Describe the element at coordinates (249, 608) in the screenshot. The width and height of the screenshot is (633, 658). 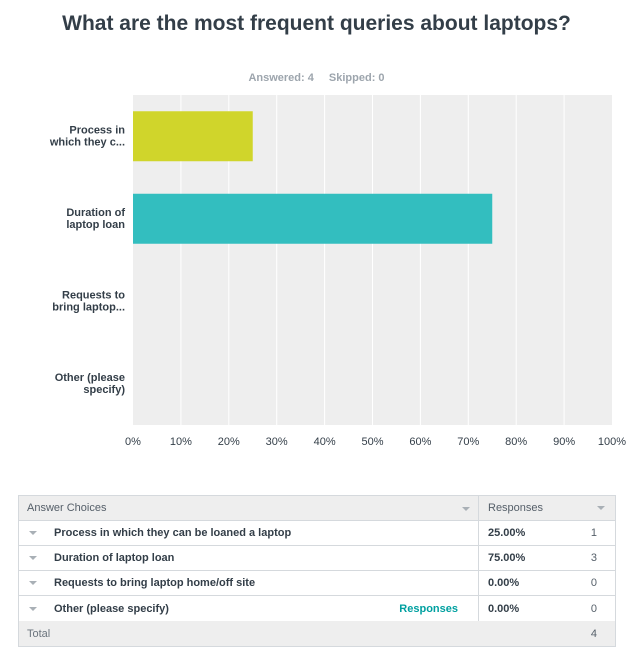
I see `answer-choice-cell: Other (please specify) Responses` at that location.